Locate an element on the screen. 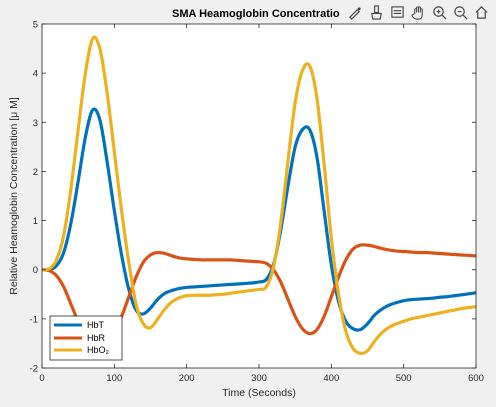 The image size is (496, 407). x-tick-label: 400 is located at coordinates (331, 378).